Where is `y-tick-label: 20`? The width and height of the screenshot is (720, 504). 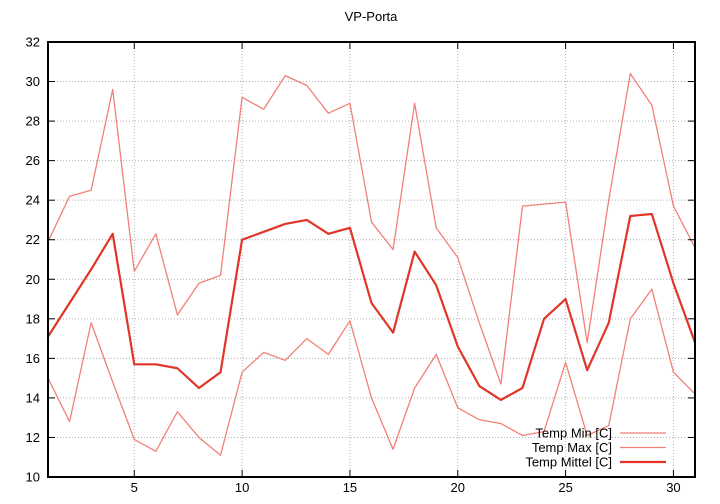
y-tick-label: 20 is located at coordinates (33, 279).